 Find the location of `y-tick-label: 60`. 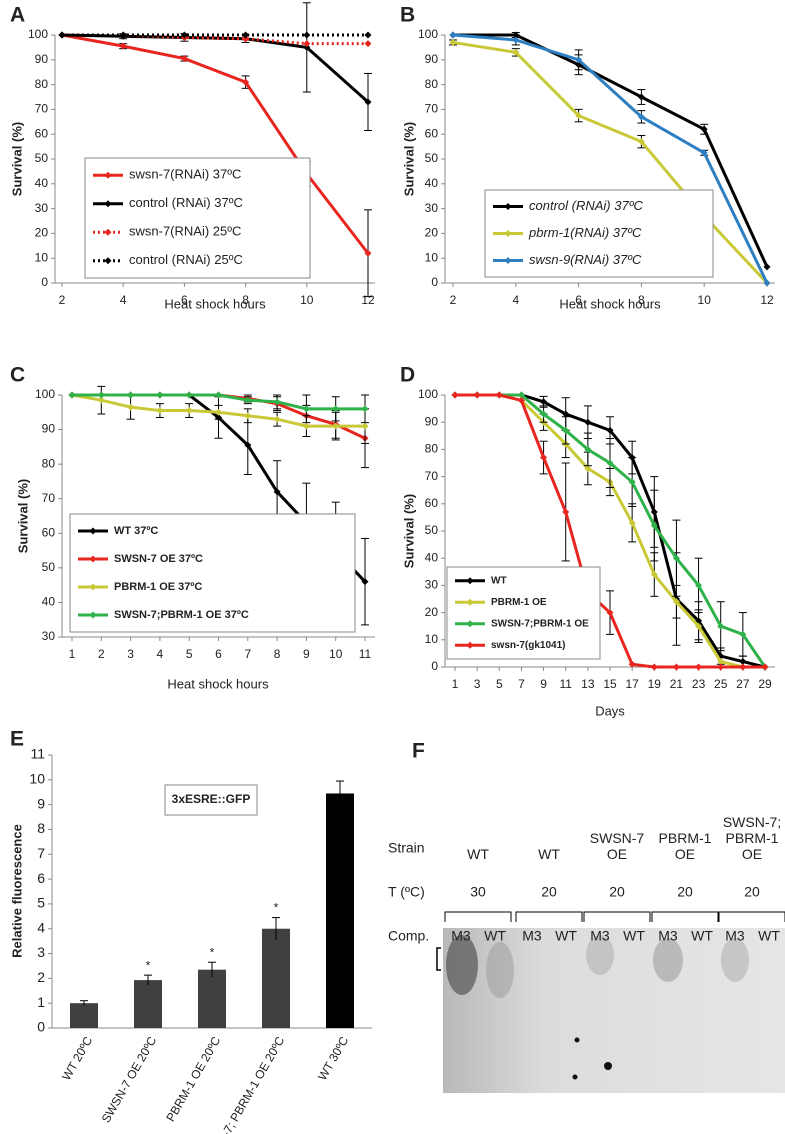

y-tick-label: 60 is located at coordinates (432, 133).